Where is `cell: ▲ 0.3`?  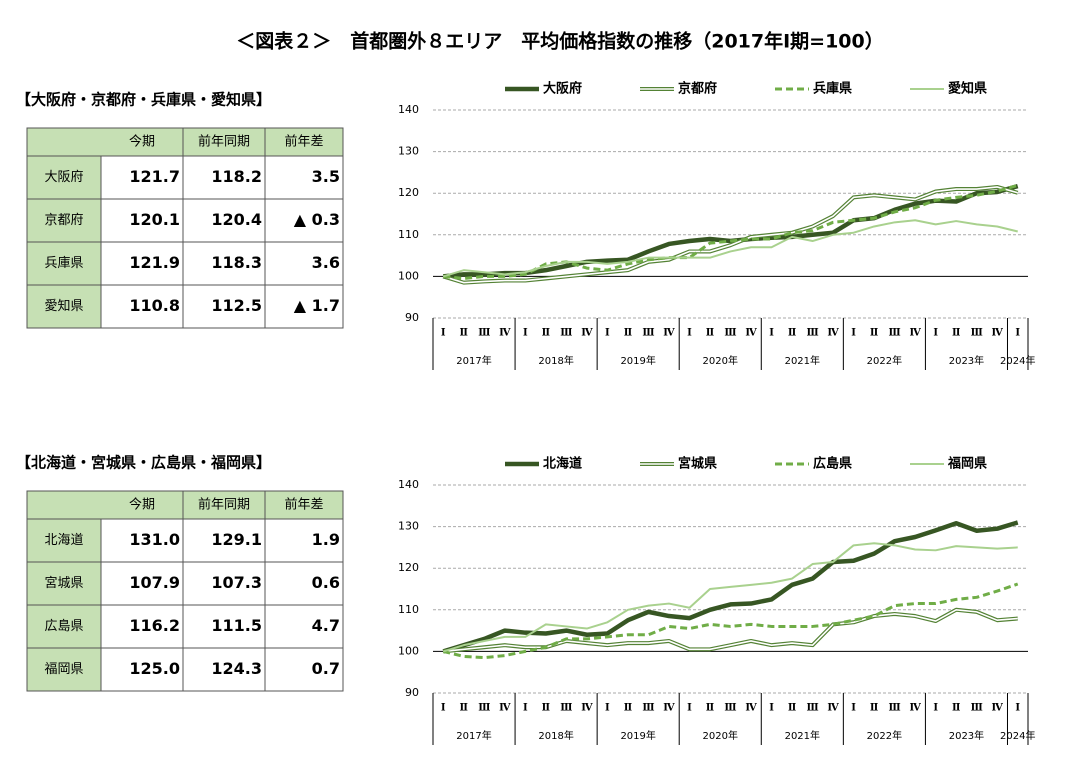 cell: ▲ 0.3 is located at coordinates (317, 219).